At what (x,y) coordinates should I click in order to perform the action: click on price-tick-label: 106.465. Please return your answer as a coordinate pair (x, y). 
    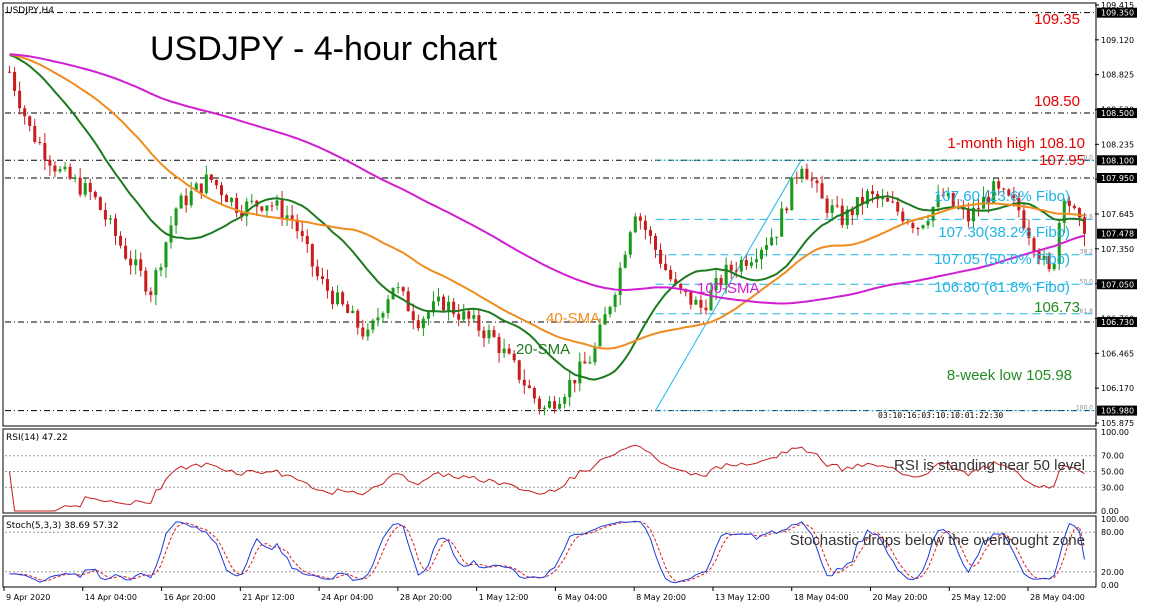
    Looking at the image, I should click on (1117, 353).